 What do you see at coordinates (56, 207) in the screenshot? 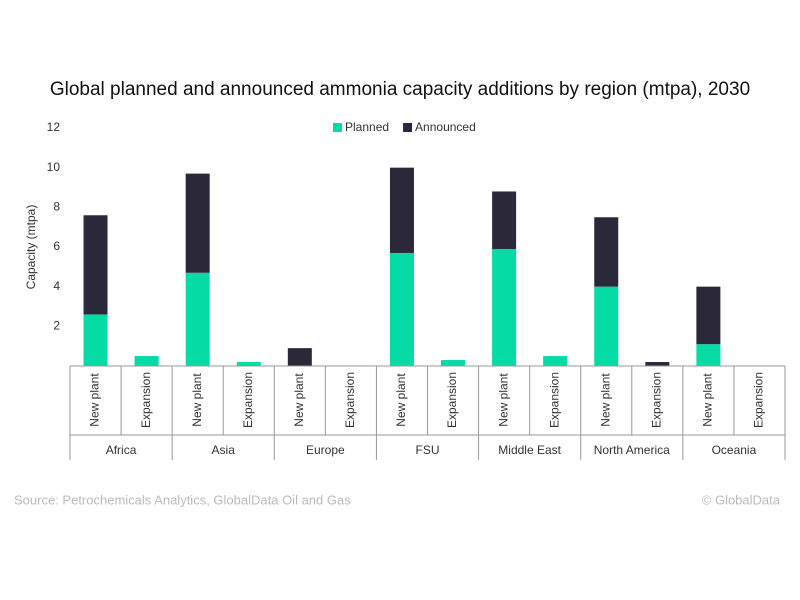
I see `y-tick-label: 8` at bounding box center [56, 207].